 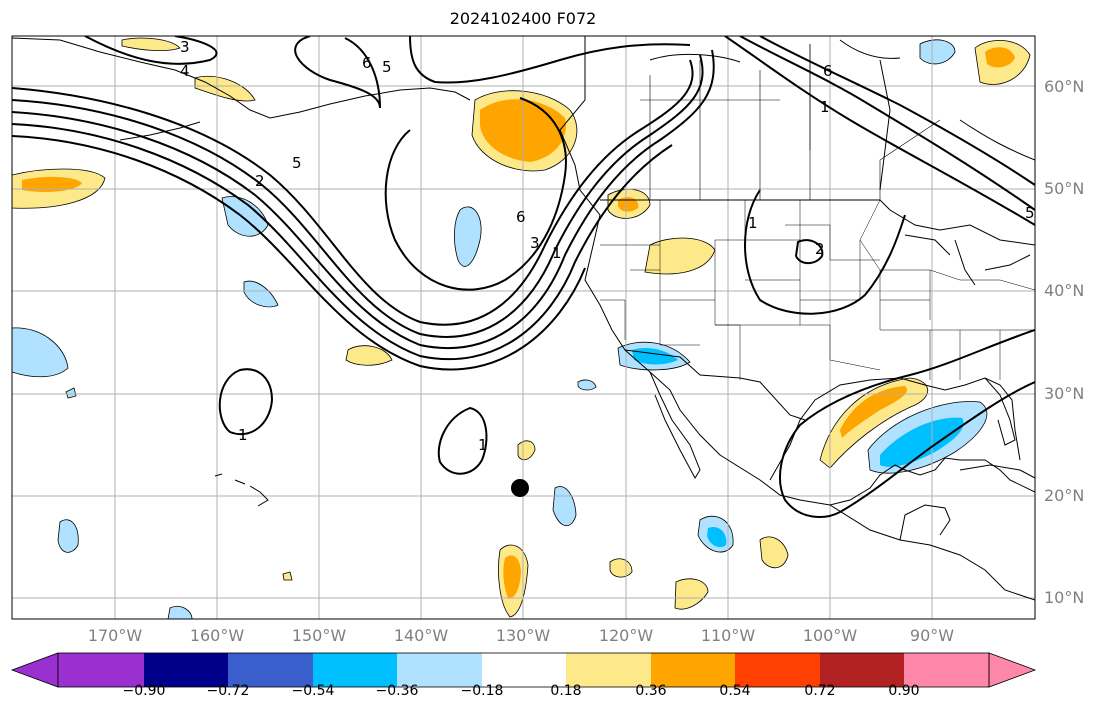 What do you see at coordinates (397, 691) in the screenshot?
I see `colorbar-tick-label: −0.36` at bounding box center [397, 691].